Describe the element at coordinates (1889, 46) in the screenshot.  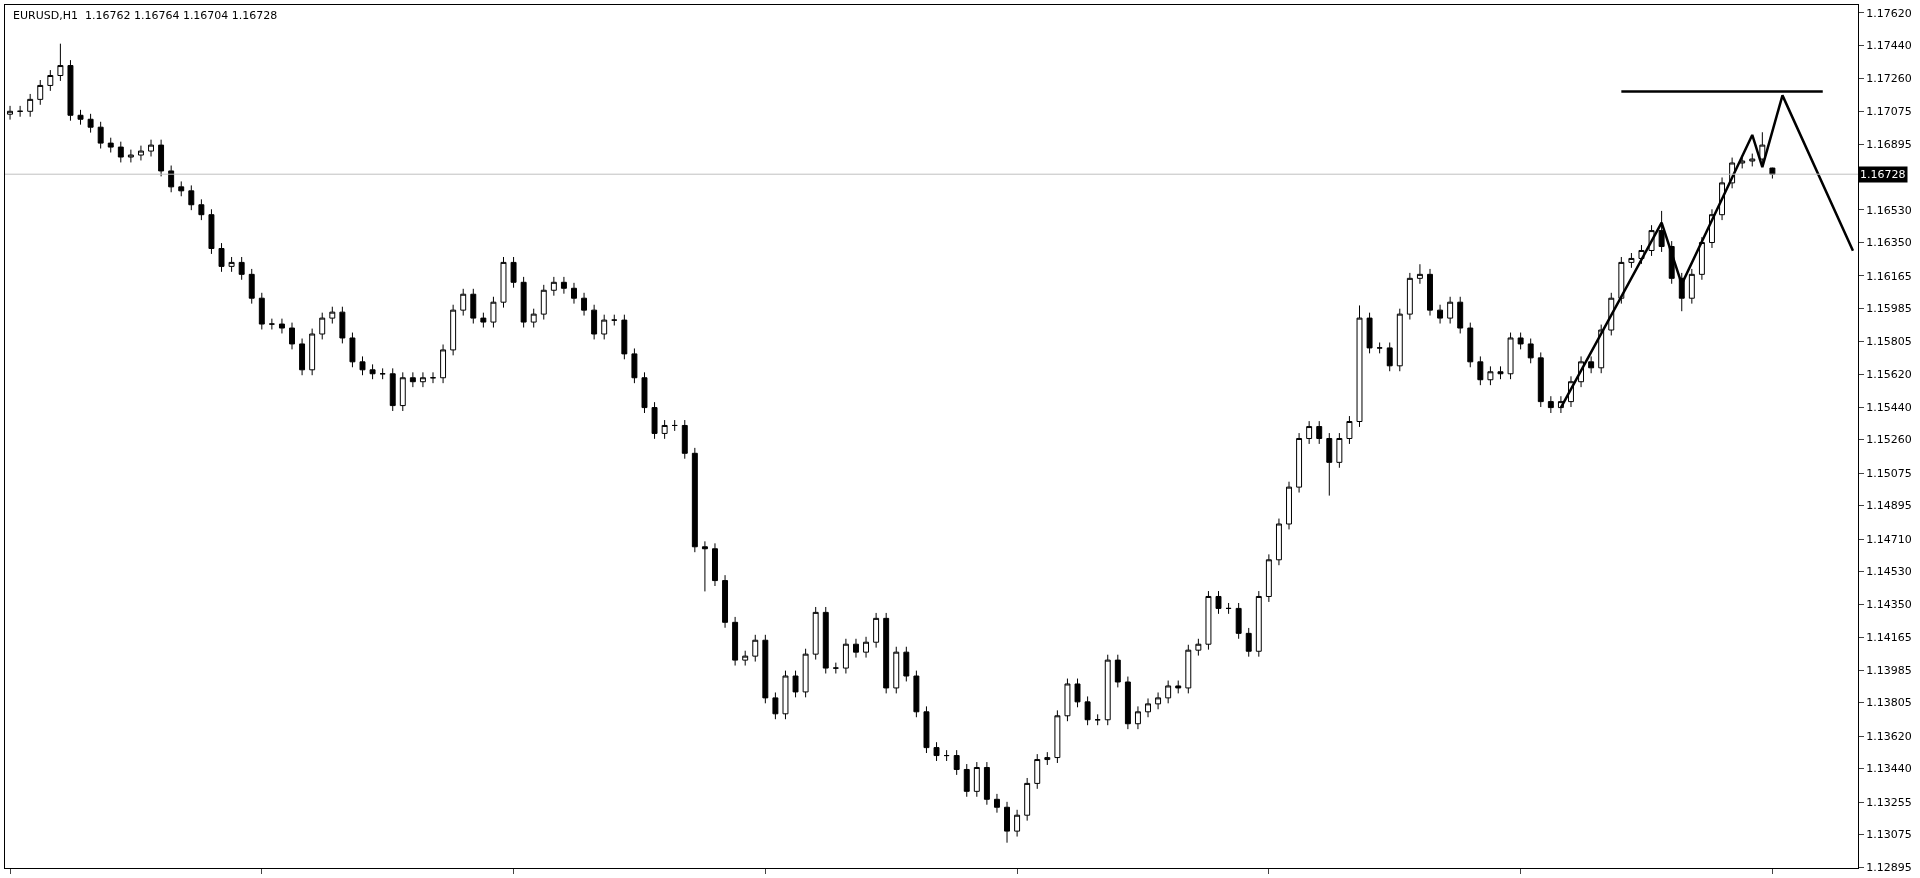
I see `y-tick-label: 1.17440` at that location.